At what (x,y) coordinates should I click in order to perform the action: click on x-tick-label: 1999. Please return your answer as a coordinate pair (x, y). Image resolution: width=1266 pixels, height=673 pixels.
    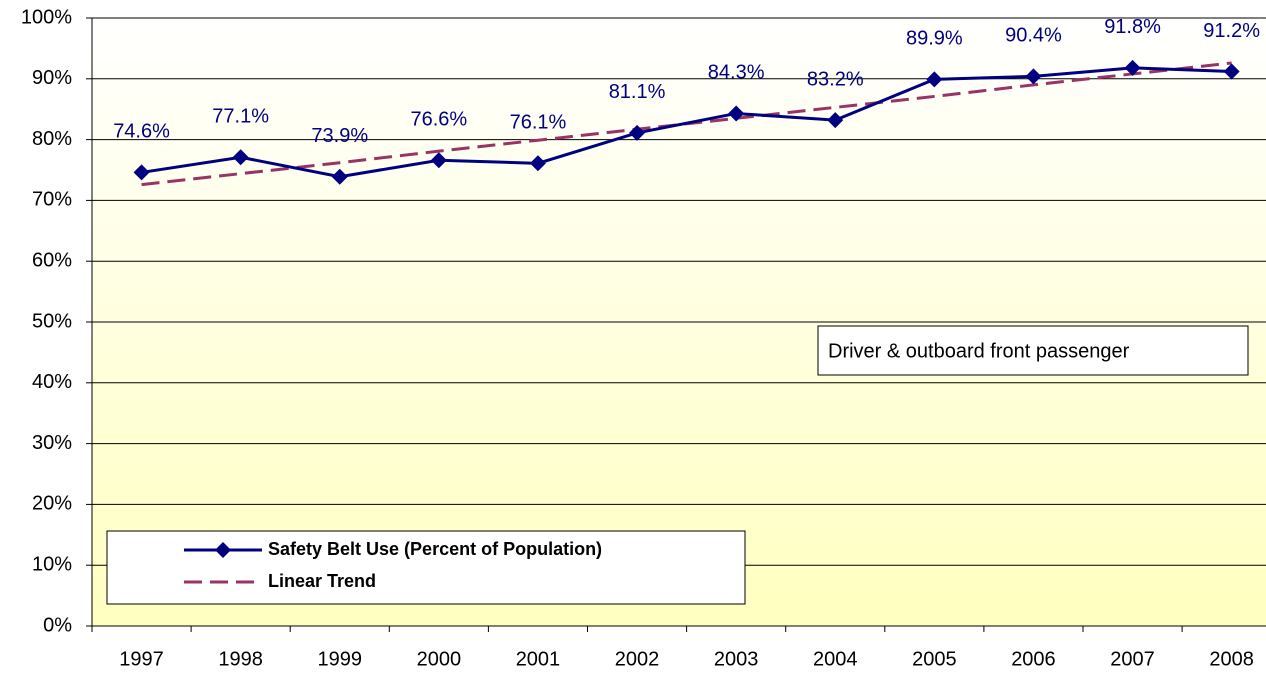
    Looking at the image, I should click on (340, 659).